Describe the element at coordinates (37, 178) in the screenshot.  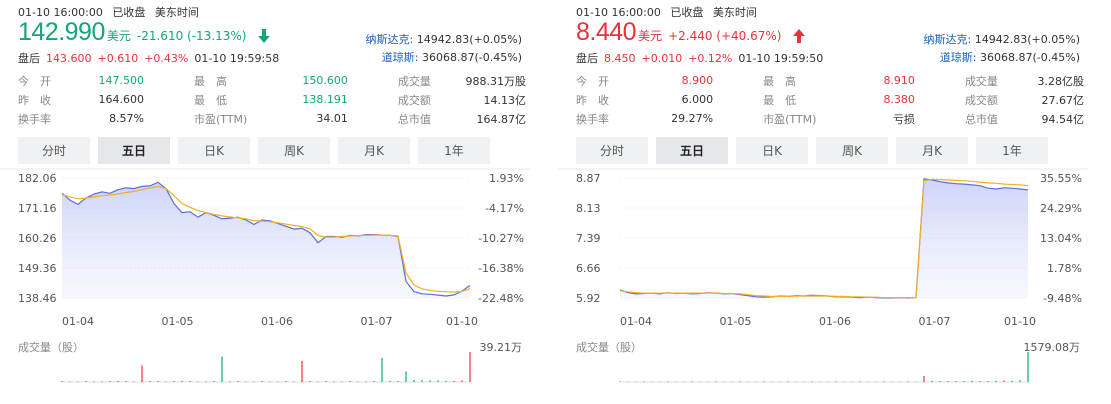
I see `y-tick-label: 182.06` at that location.